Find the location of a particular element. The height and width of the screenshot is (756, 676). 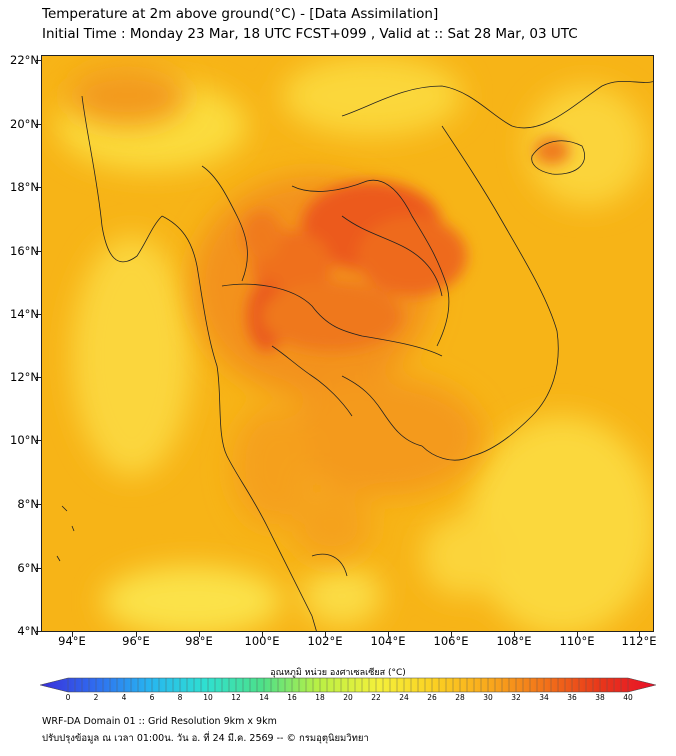

colorbar-label: 38 is located at coordinates (600, 697).